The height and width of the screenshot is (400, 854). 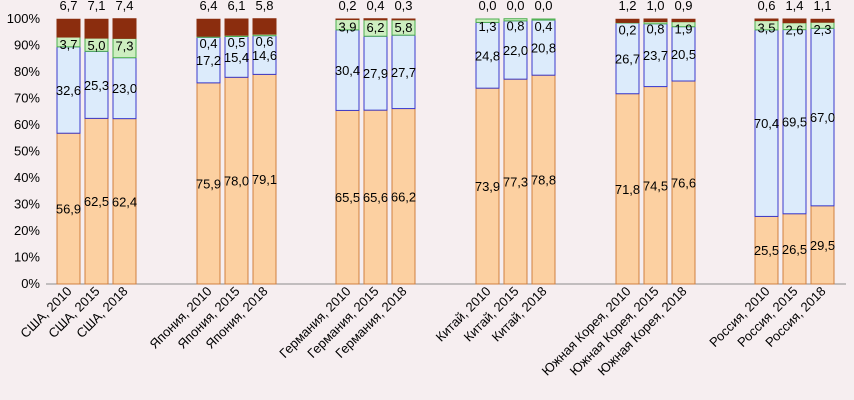 What do you see at coordinates (96, 85) in the screenshot?
I see `data-label-s2: 25,3` at bounding box center [96, 85].